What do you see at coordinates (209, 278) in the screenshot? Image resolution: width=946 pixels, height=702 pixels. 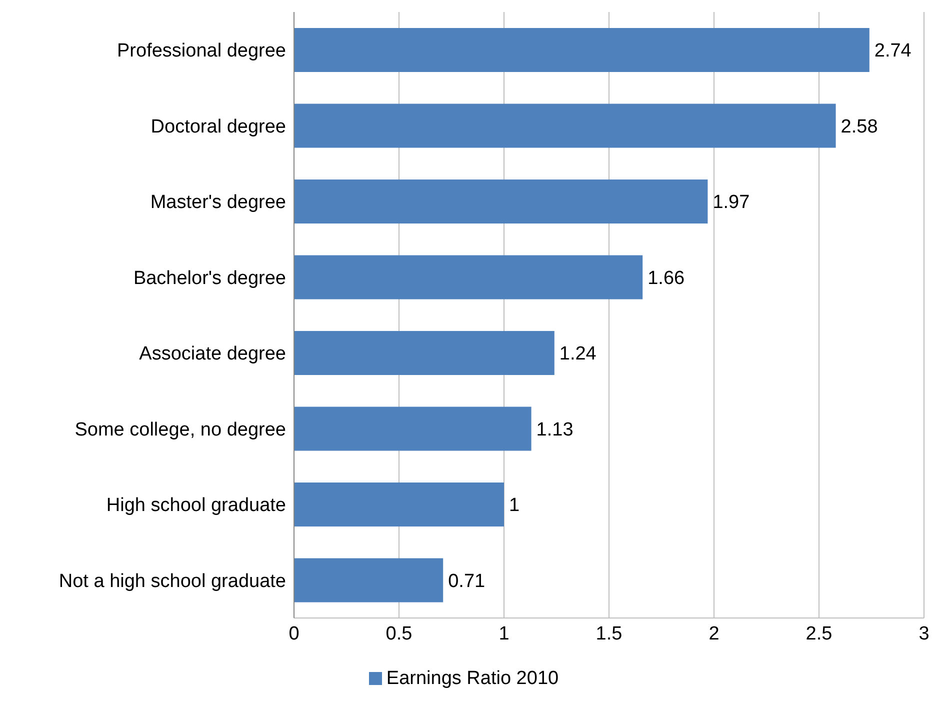 I see `y-tick-label: Bachelor's degree` at bounding box center [209, 278].